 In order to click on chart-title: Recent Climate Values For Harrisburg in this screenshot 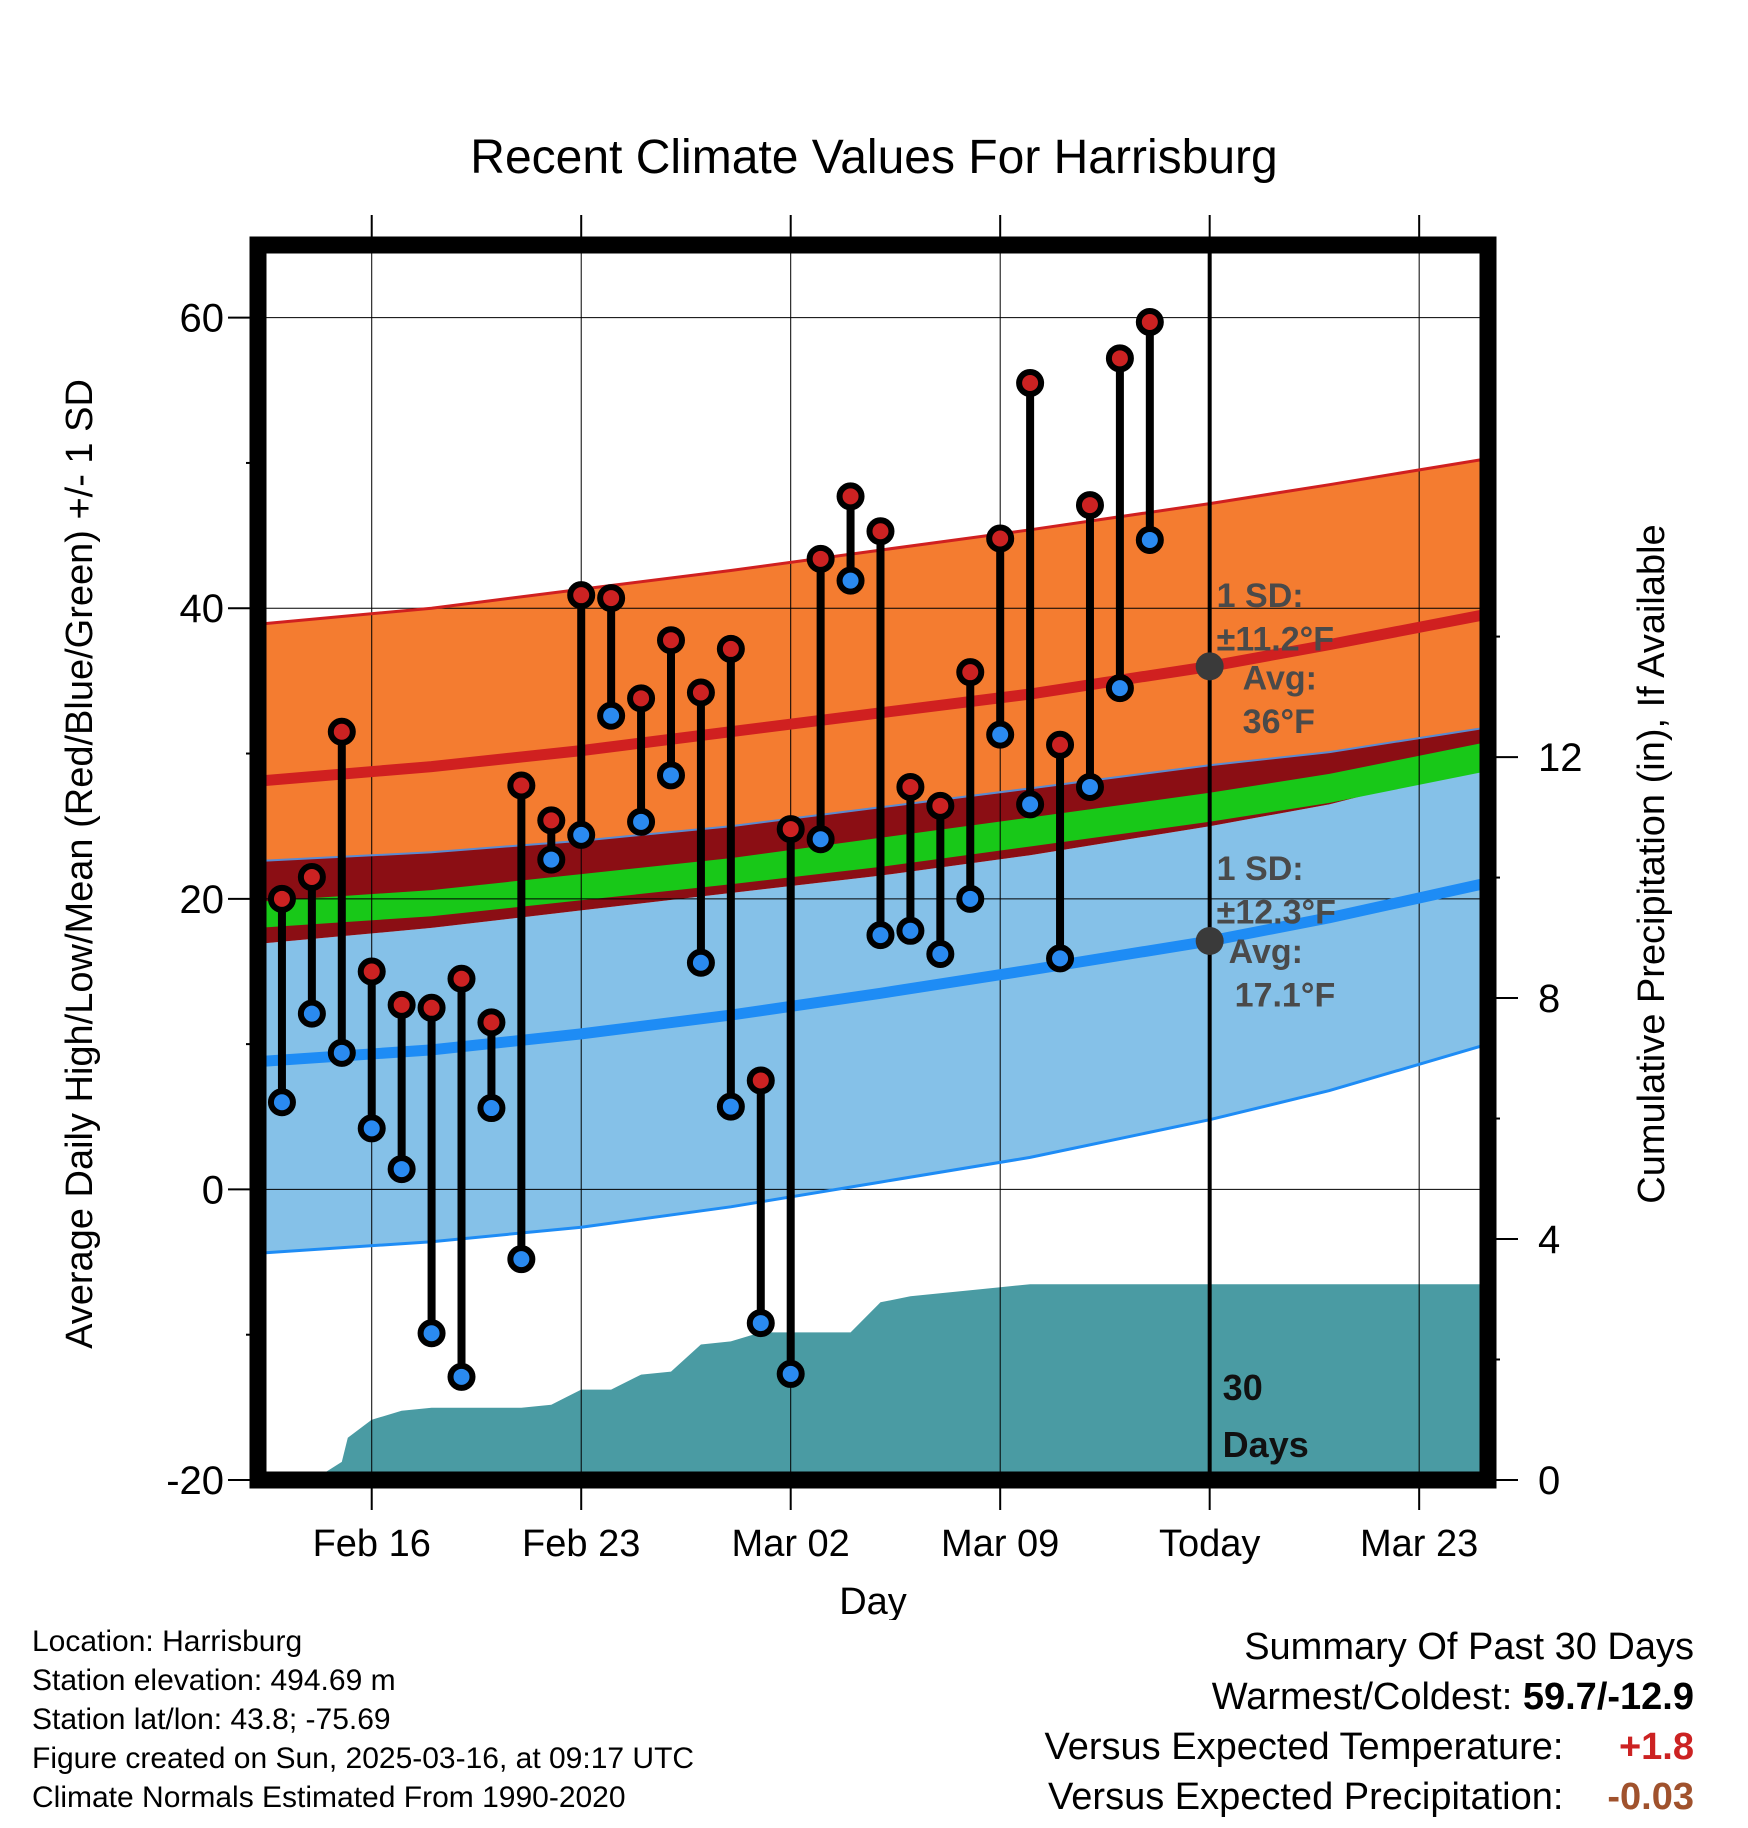, I will do `click(873, 157)`.